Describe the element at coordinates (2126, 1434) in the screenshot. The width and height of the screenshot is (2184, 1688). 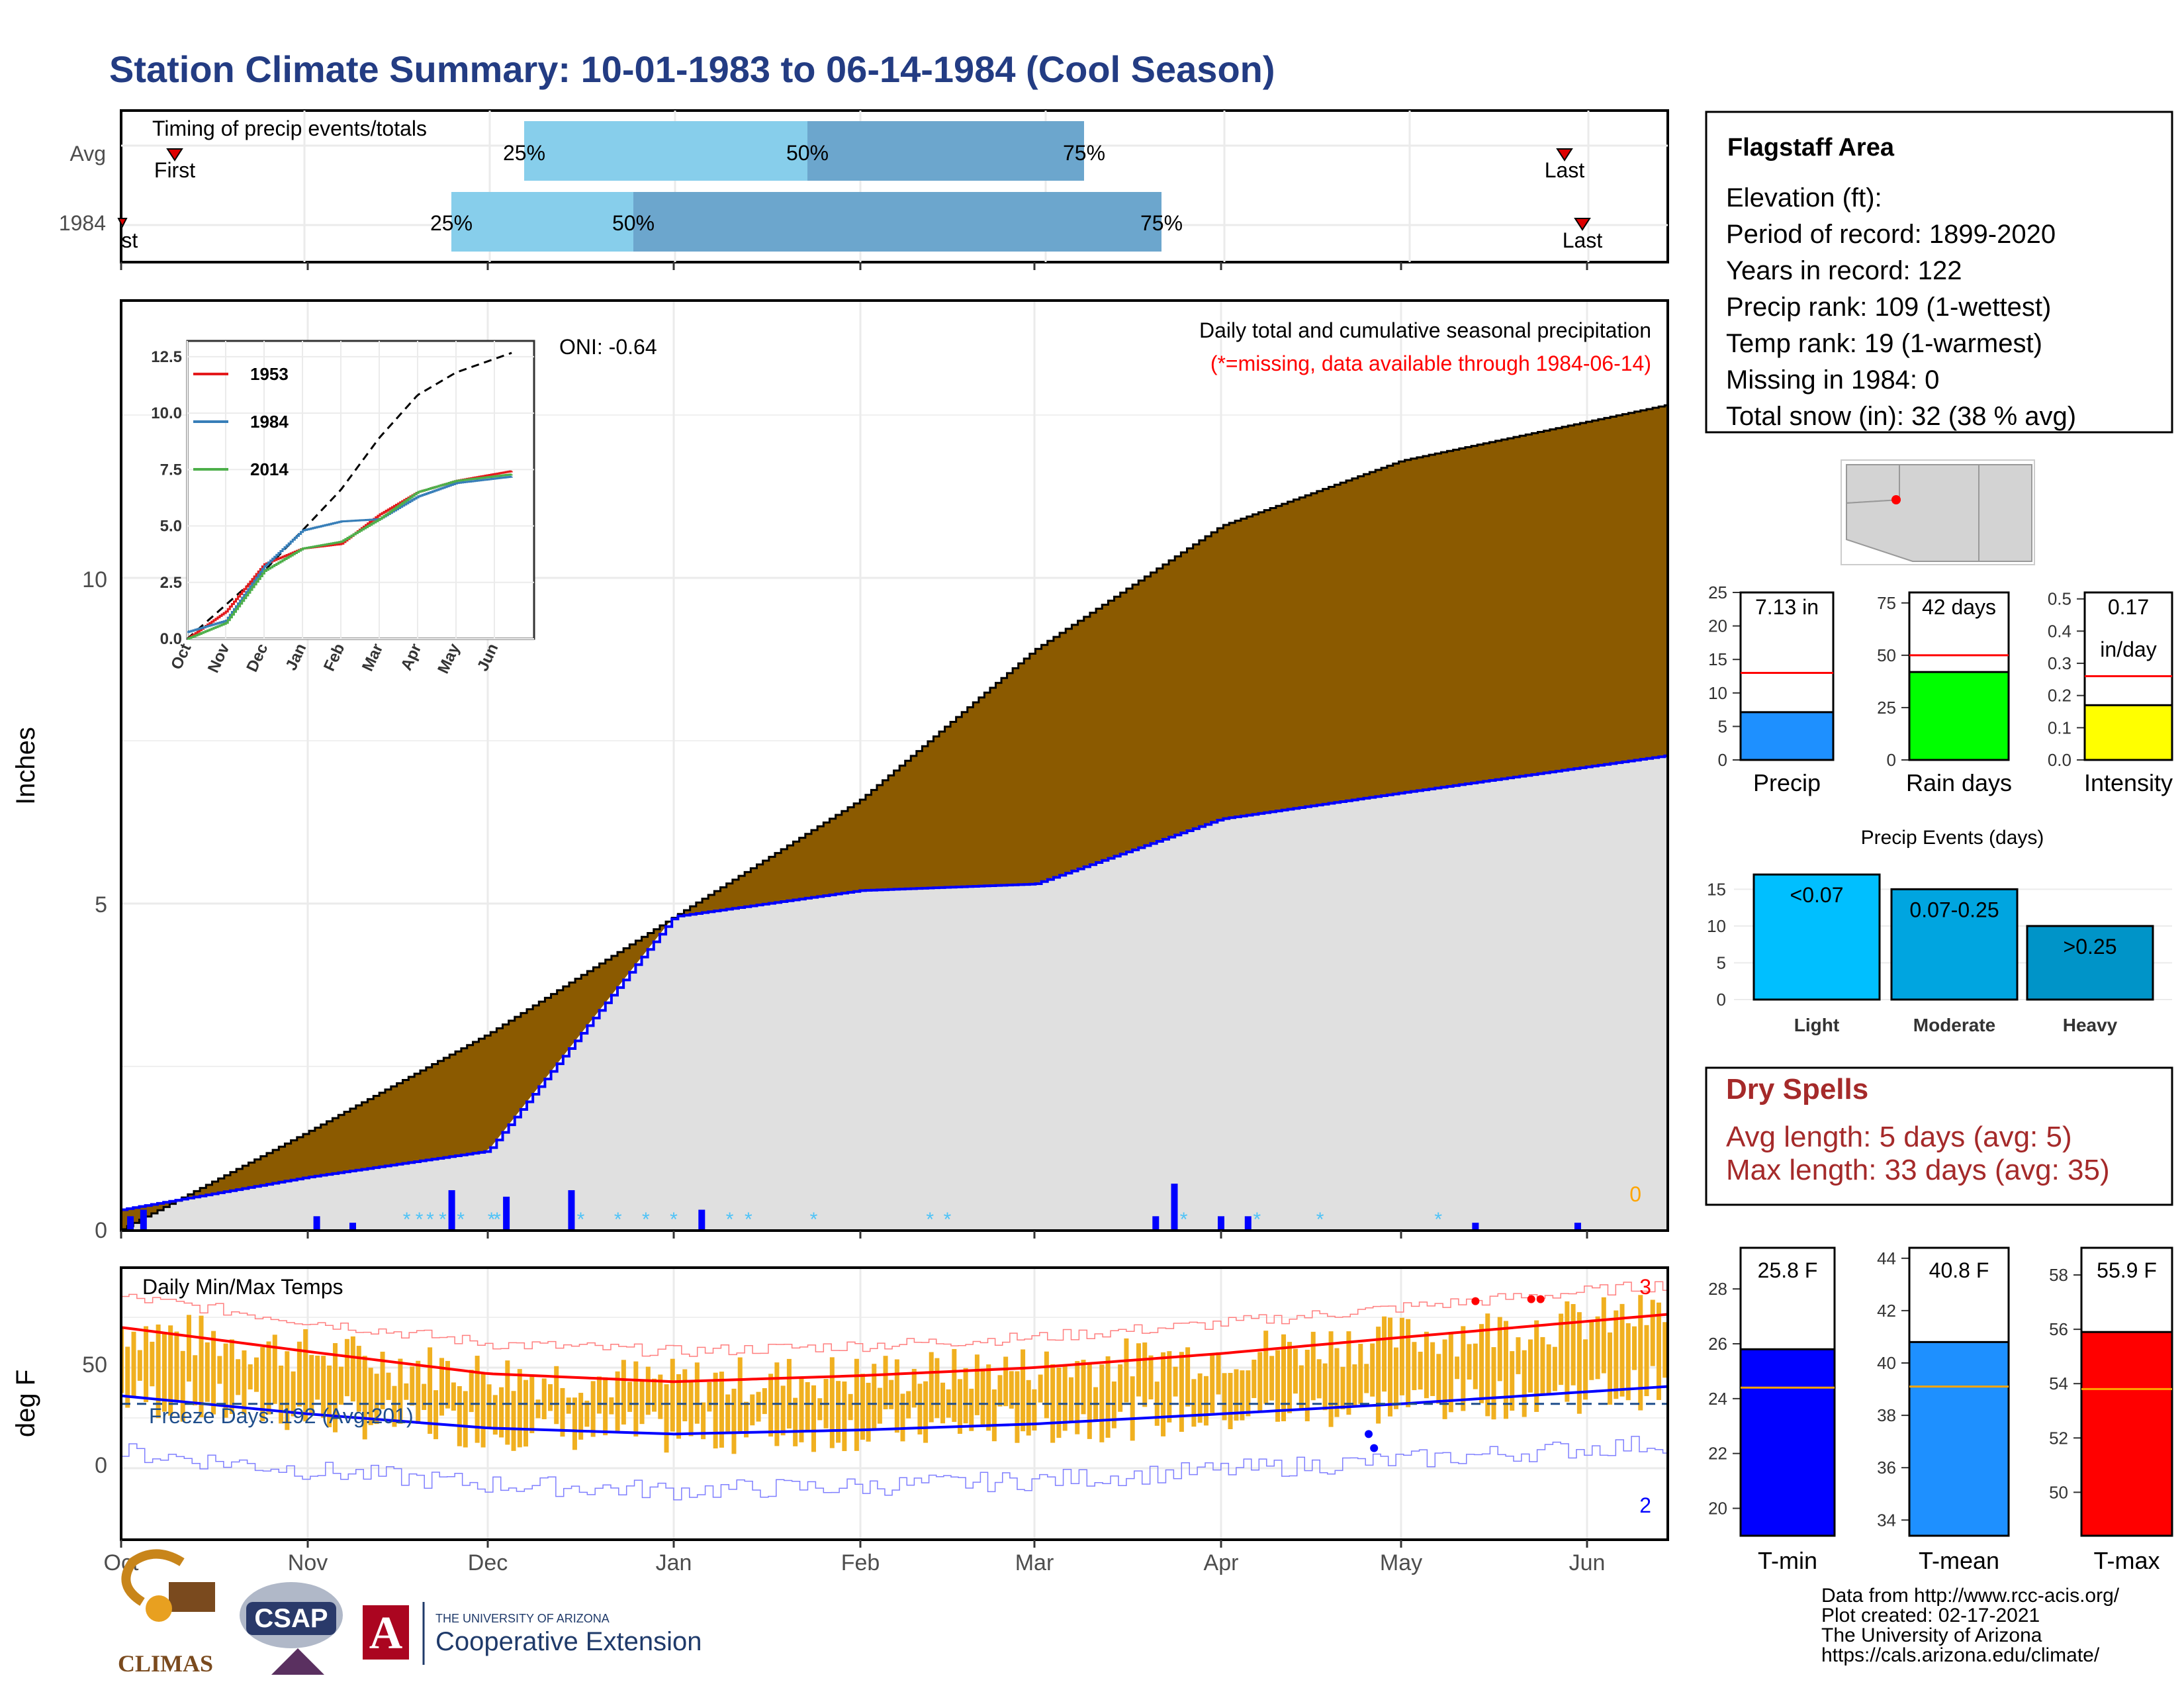
I see `temp3-bar` at that location.